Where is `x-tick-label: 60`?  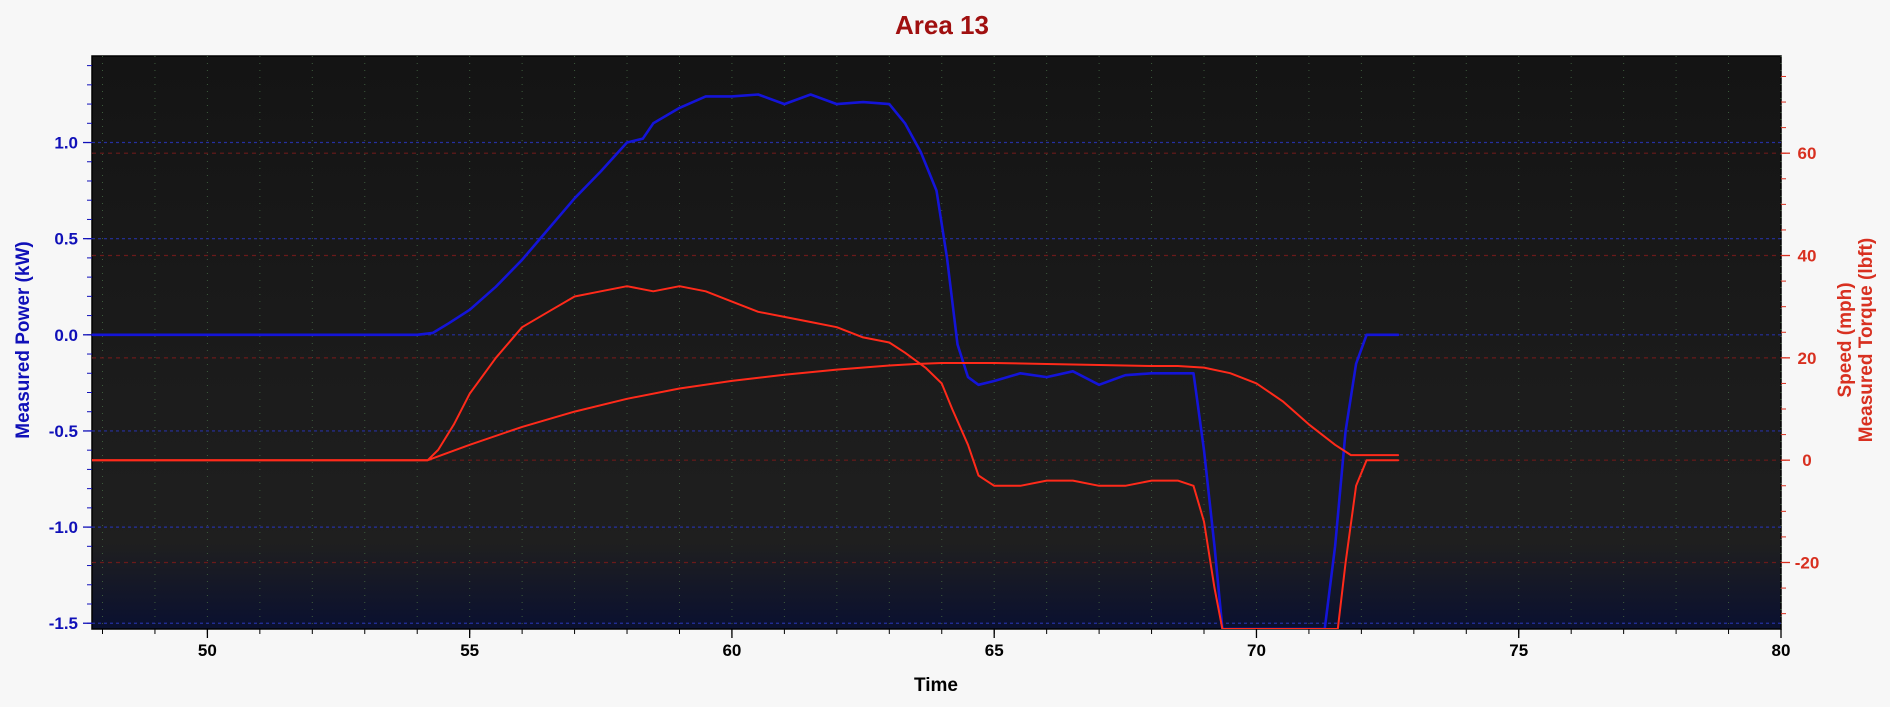 x-tick-label: 60 is located at coordinates (731, 650).